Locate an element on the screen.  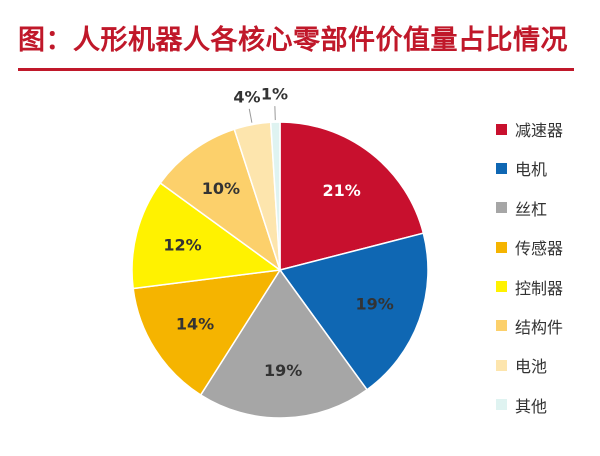
data-label-7: 4% is located at coordinates (246, 97).